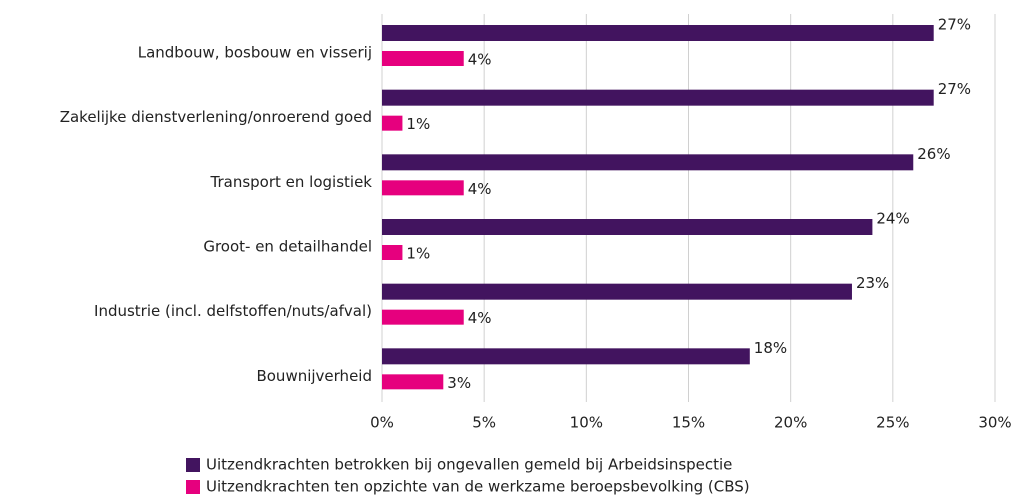 The height and width of the screenshot is (503, 1015). I want to click on value-label: 26%, so click(933, 154).